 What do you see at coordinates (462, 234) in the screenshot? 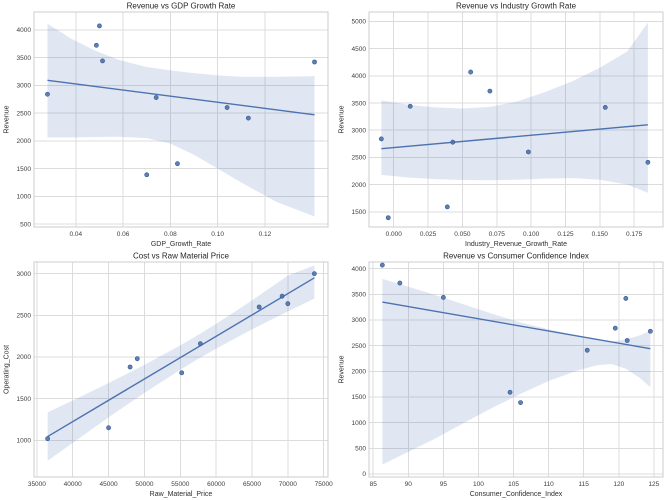
I see `x-tick-label: 0.050` at bounding box center [462, 234].